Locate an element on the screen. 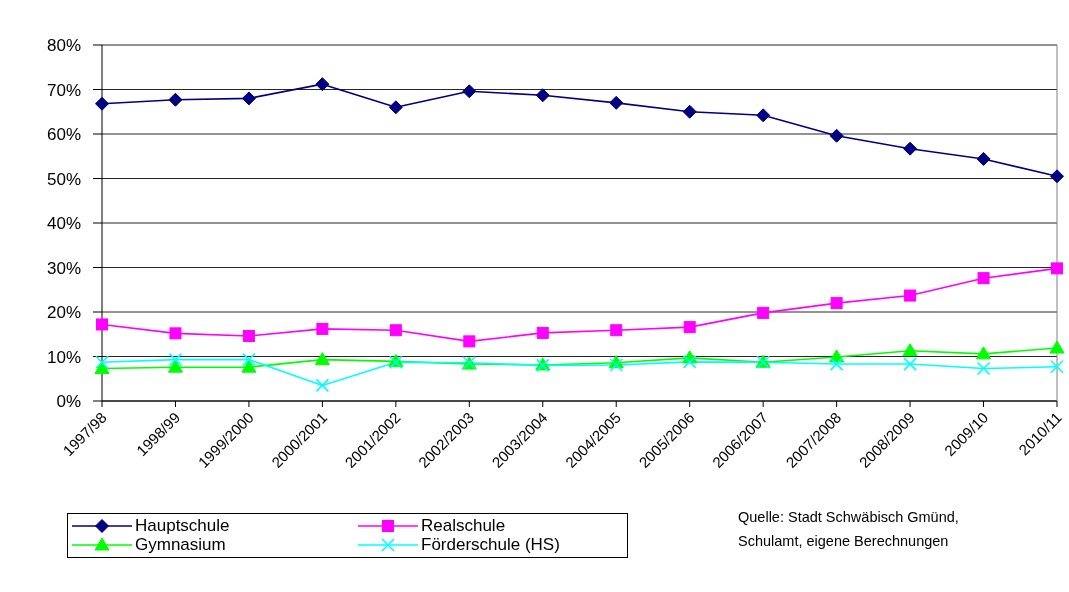  y-tick-label: 30% is located at coordinates (63, 268).